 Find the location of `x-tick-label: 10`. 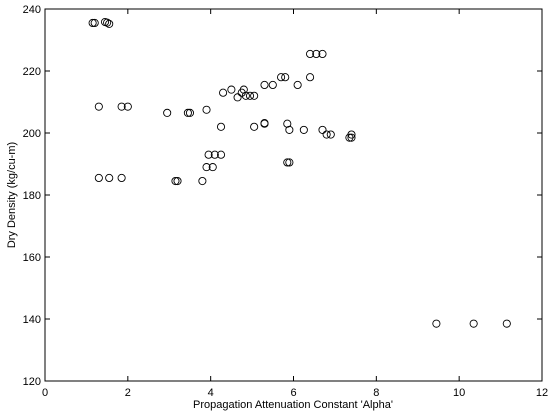

x-tick-label: 10 is located at coordinates (459, 393).